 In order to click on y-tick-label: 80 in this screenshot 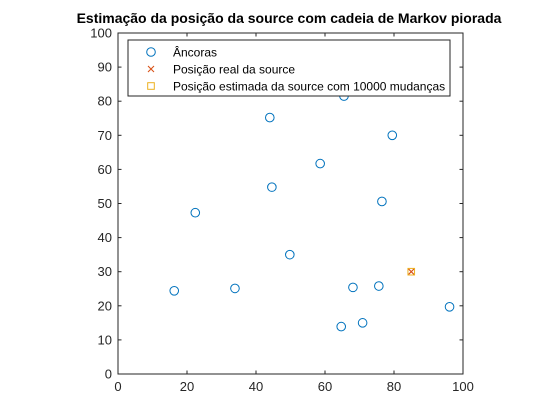, I will do `click(105, 101)`.